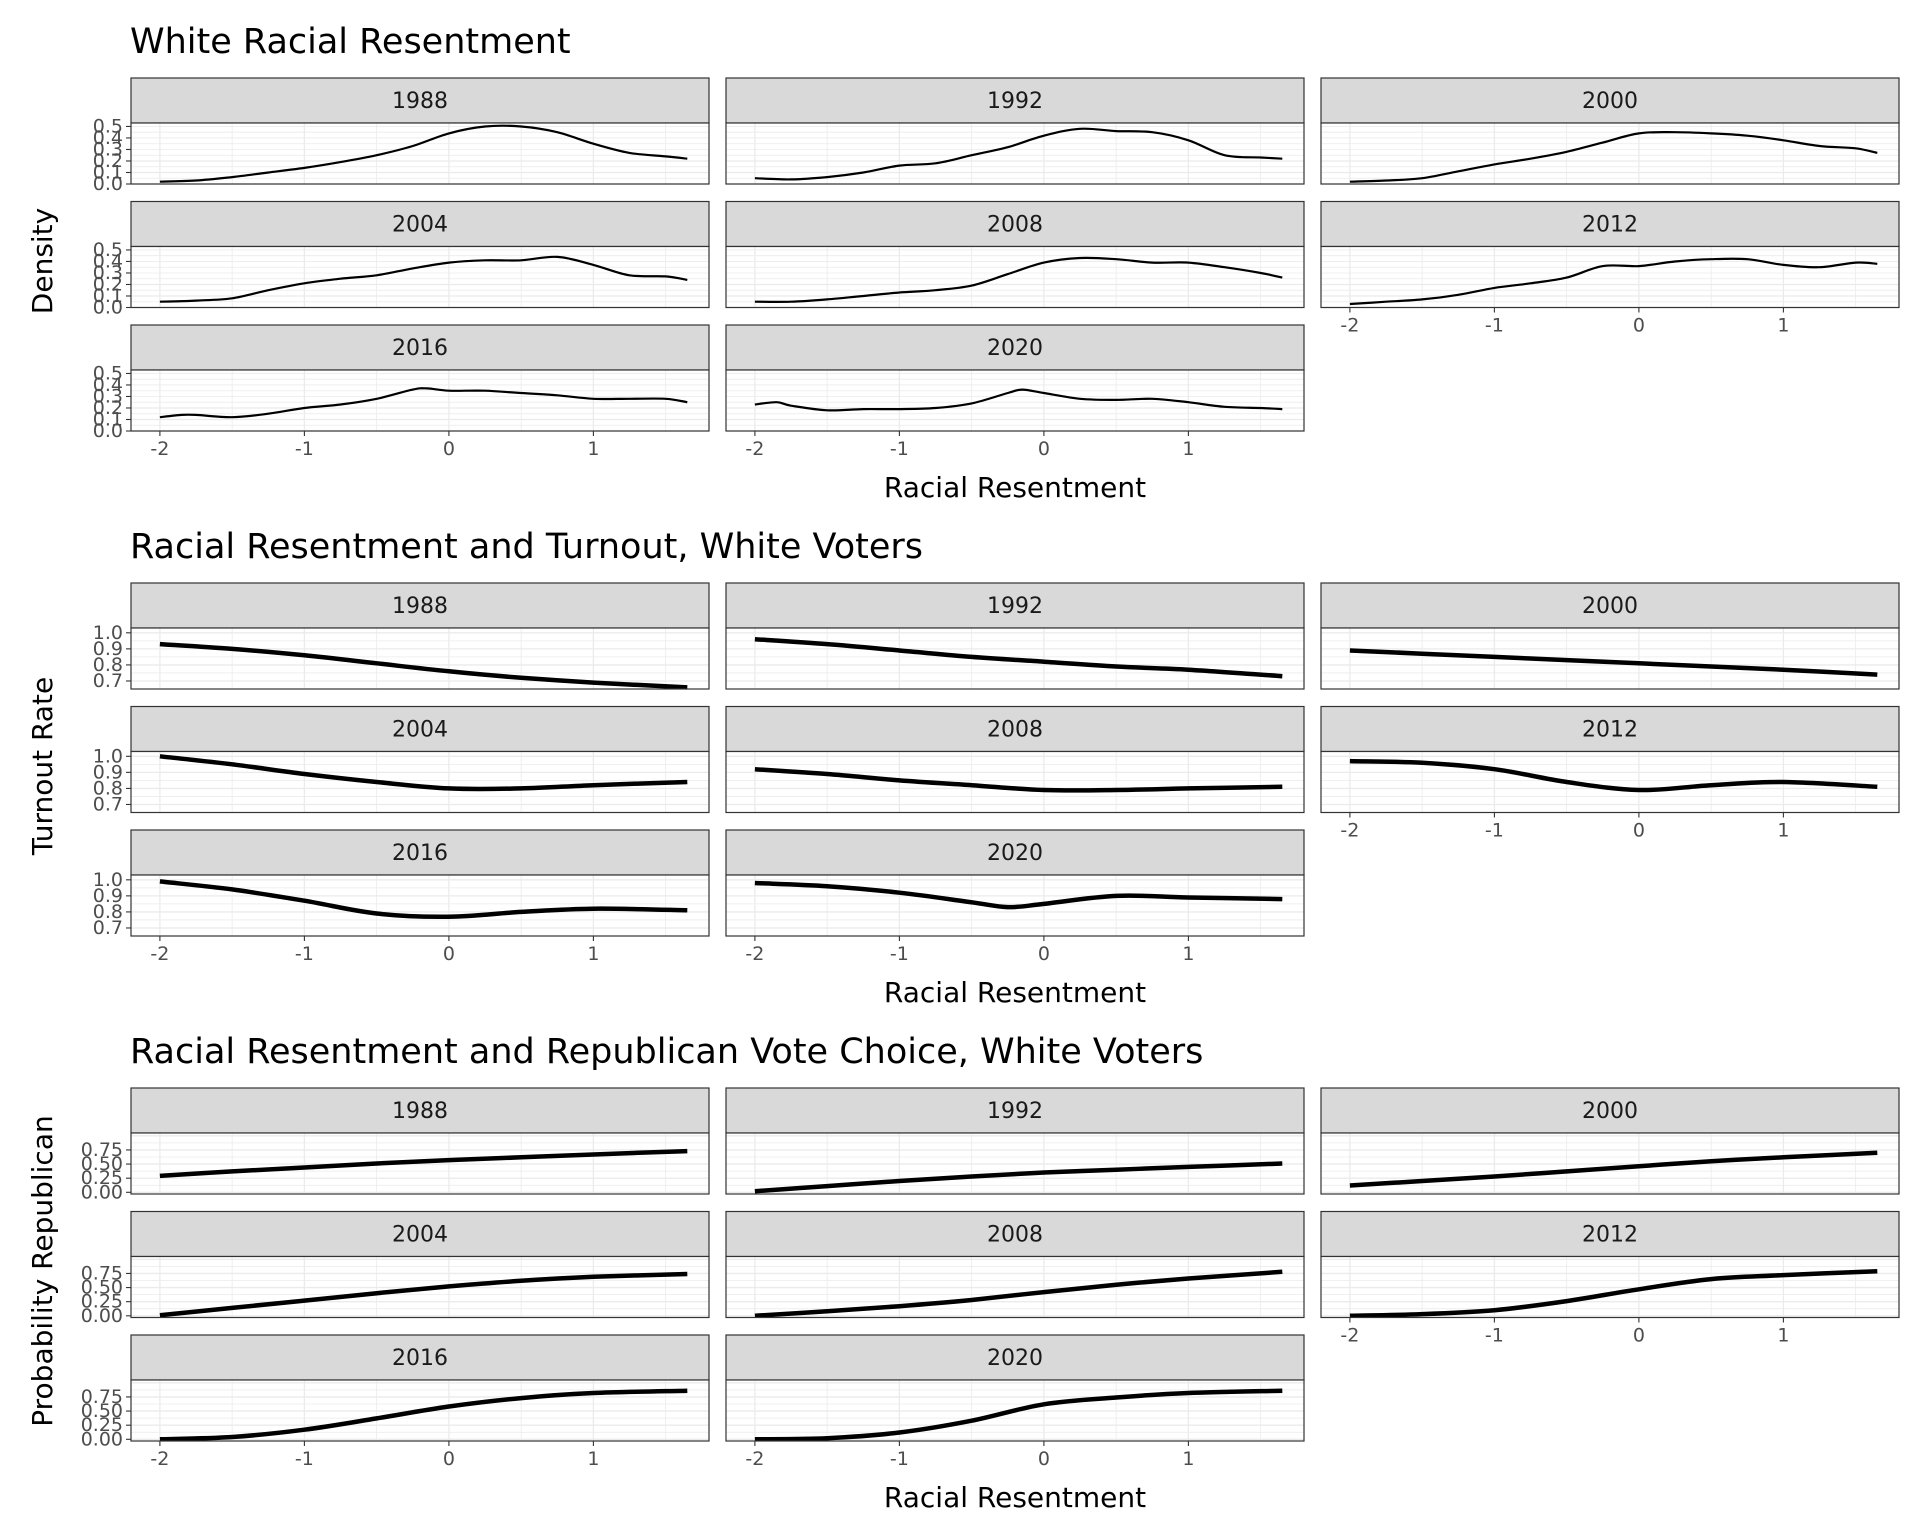 This screenshot has height=1536, width=1920. I want to click on y-tick-label: 0.5, so click(108, 373).